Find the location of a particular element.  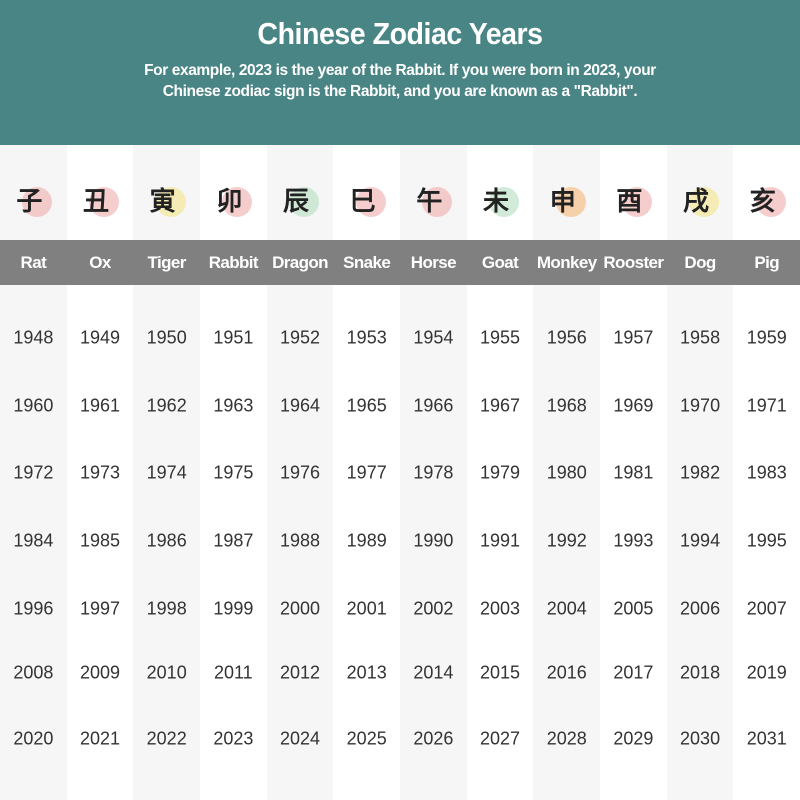

year-cell: 2018 is located at coordinates (700, 672).